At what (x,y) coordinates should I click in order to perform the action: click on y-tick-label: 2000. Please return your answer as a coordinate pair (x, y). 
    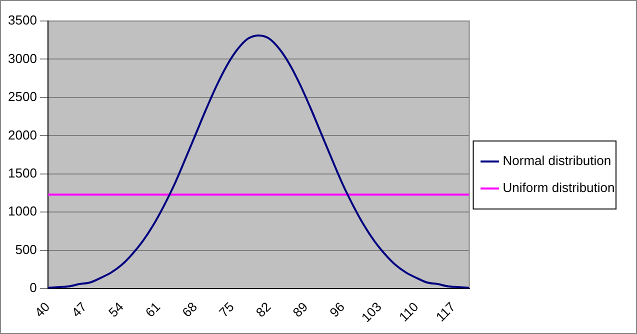
    Looking at the image, I should click on (22, 134).